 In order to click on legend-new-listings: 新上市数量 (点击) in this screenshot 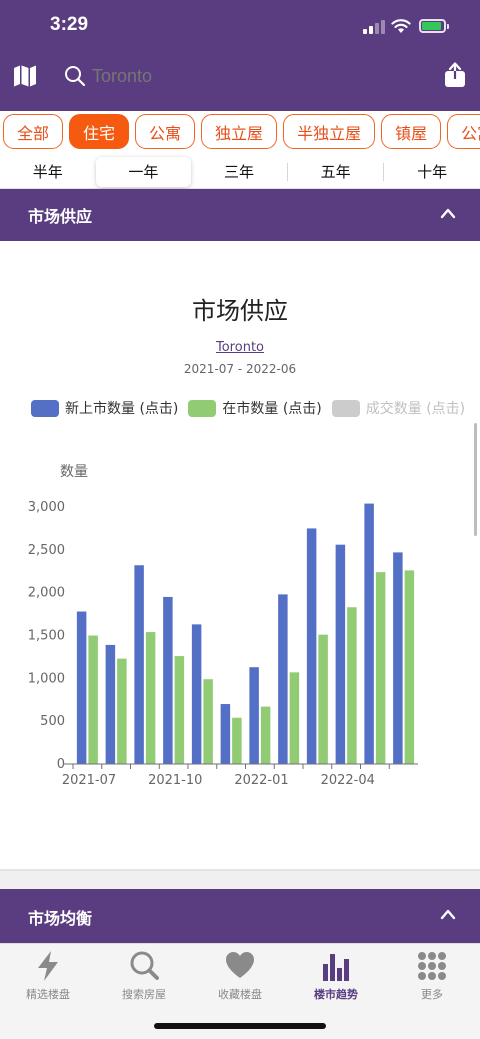, I will do `click(104, 408)`.